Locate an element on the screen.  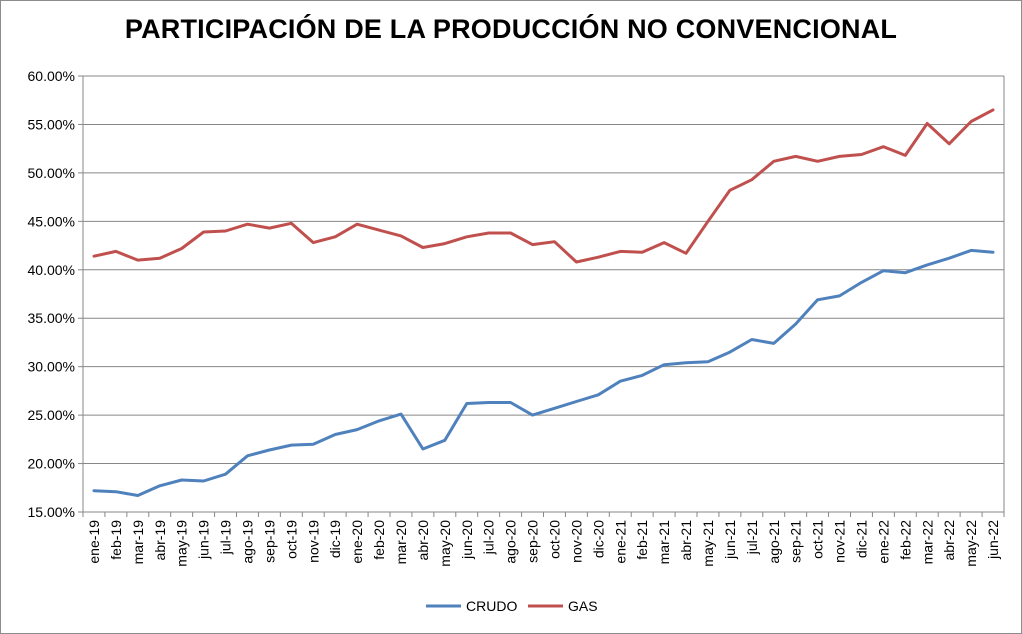
x-tick-label: may-21 is located at coordinates (708, 543).